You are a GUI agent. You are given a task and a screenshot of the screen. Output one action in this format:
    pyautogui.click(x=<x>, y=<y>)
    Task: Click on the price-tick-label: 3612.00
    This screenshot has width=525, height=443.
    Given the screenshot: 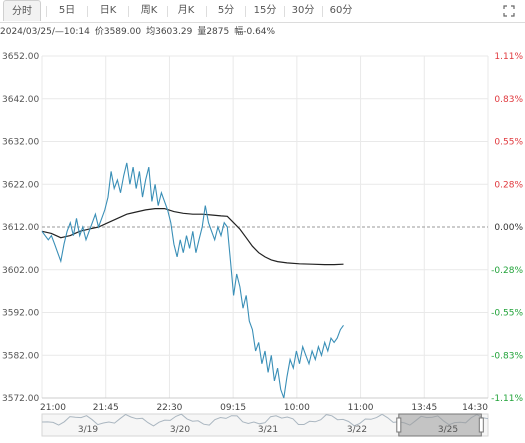 What is the action you would take?
    pyautogui.click(x=20, y=228)
    